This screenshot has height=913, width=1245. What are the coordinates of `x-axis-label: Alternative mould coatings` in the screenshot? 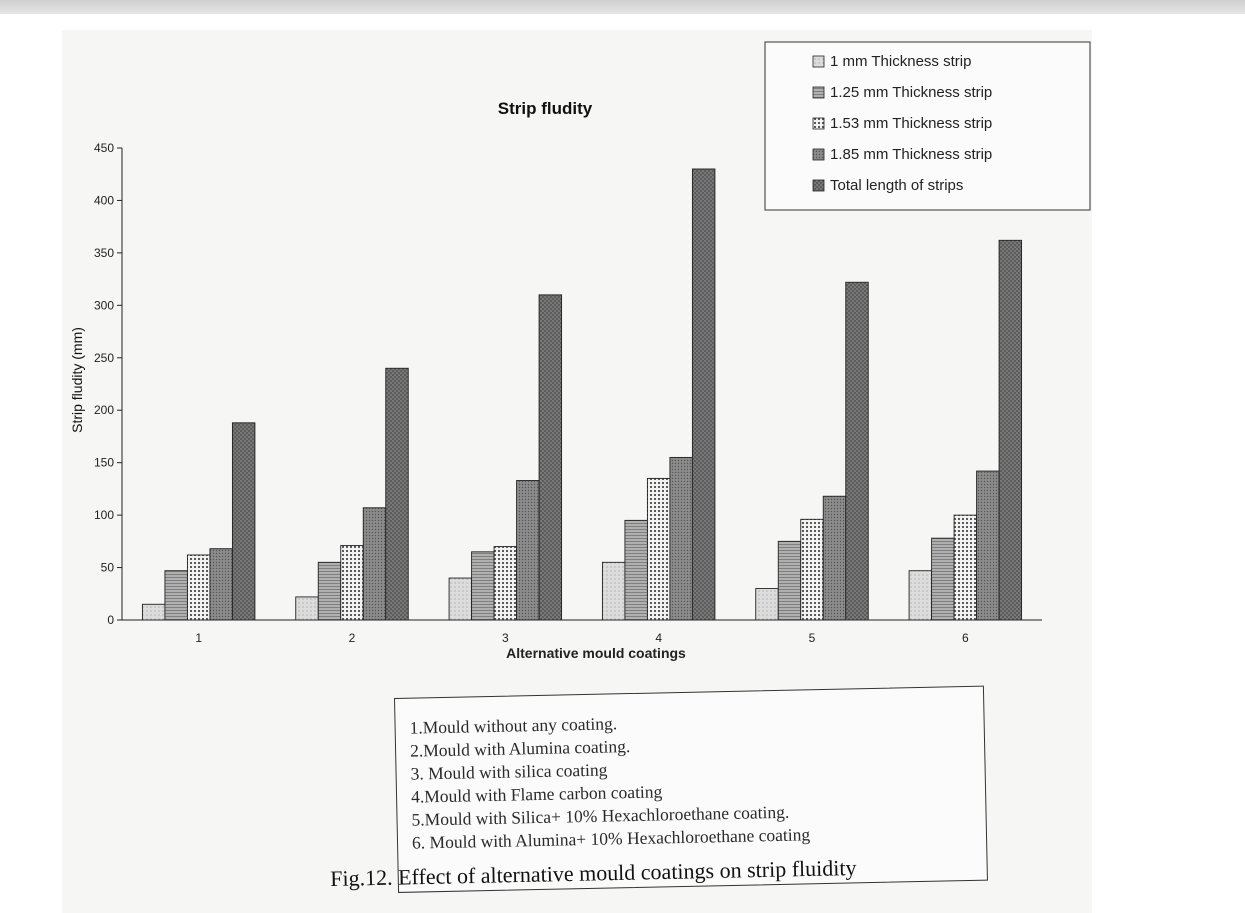 It's located at (596, 653).